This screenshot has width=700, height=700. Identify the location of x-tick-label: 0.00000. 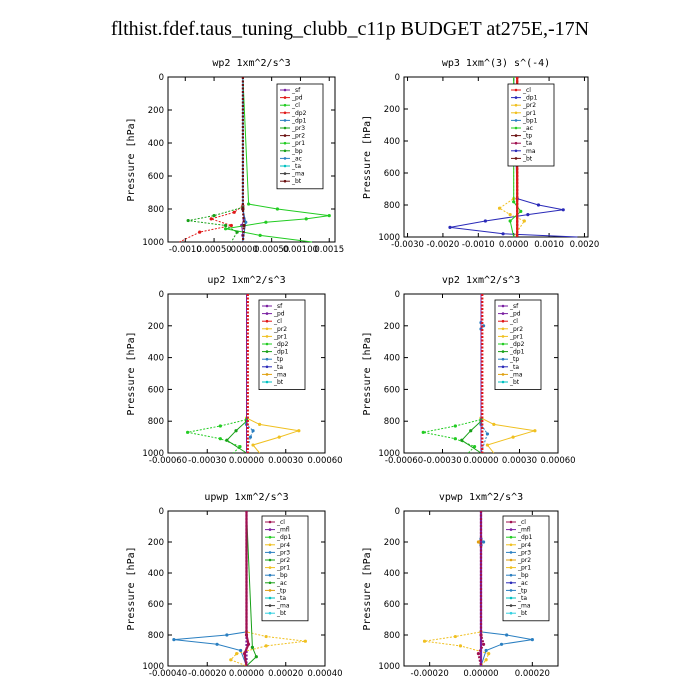
(480, 674).